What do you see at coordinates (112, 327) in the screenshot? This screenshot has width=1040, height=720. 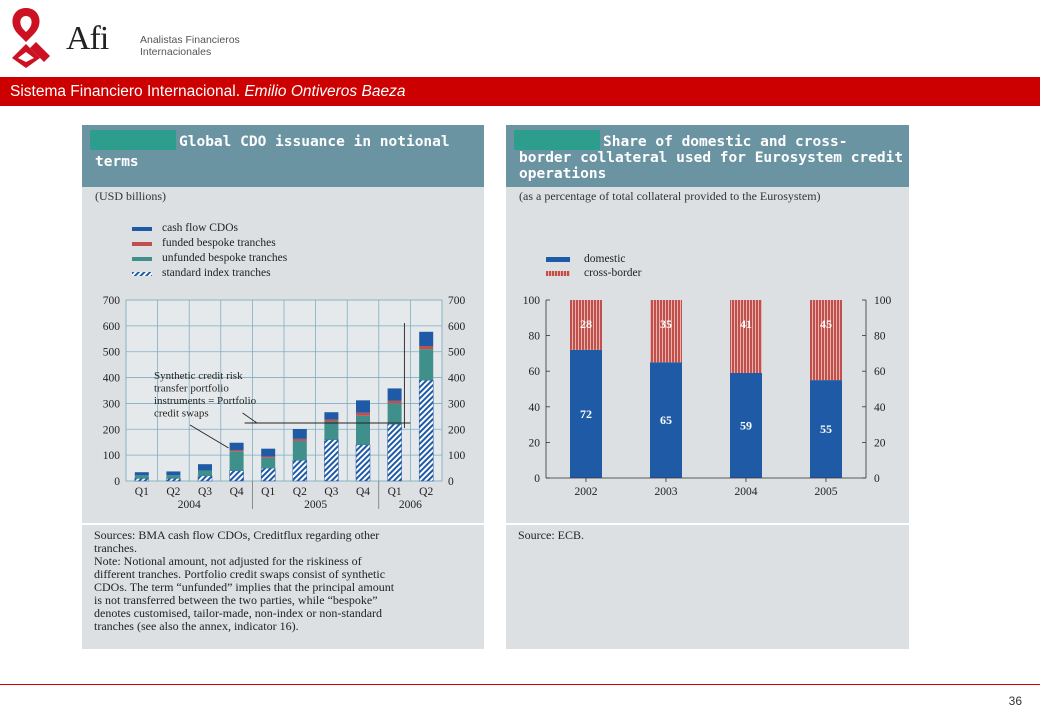 I see `y-tick-label-left: 600` at bounding box center [112, 327].